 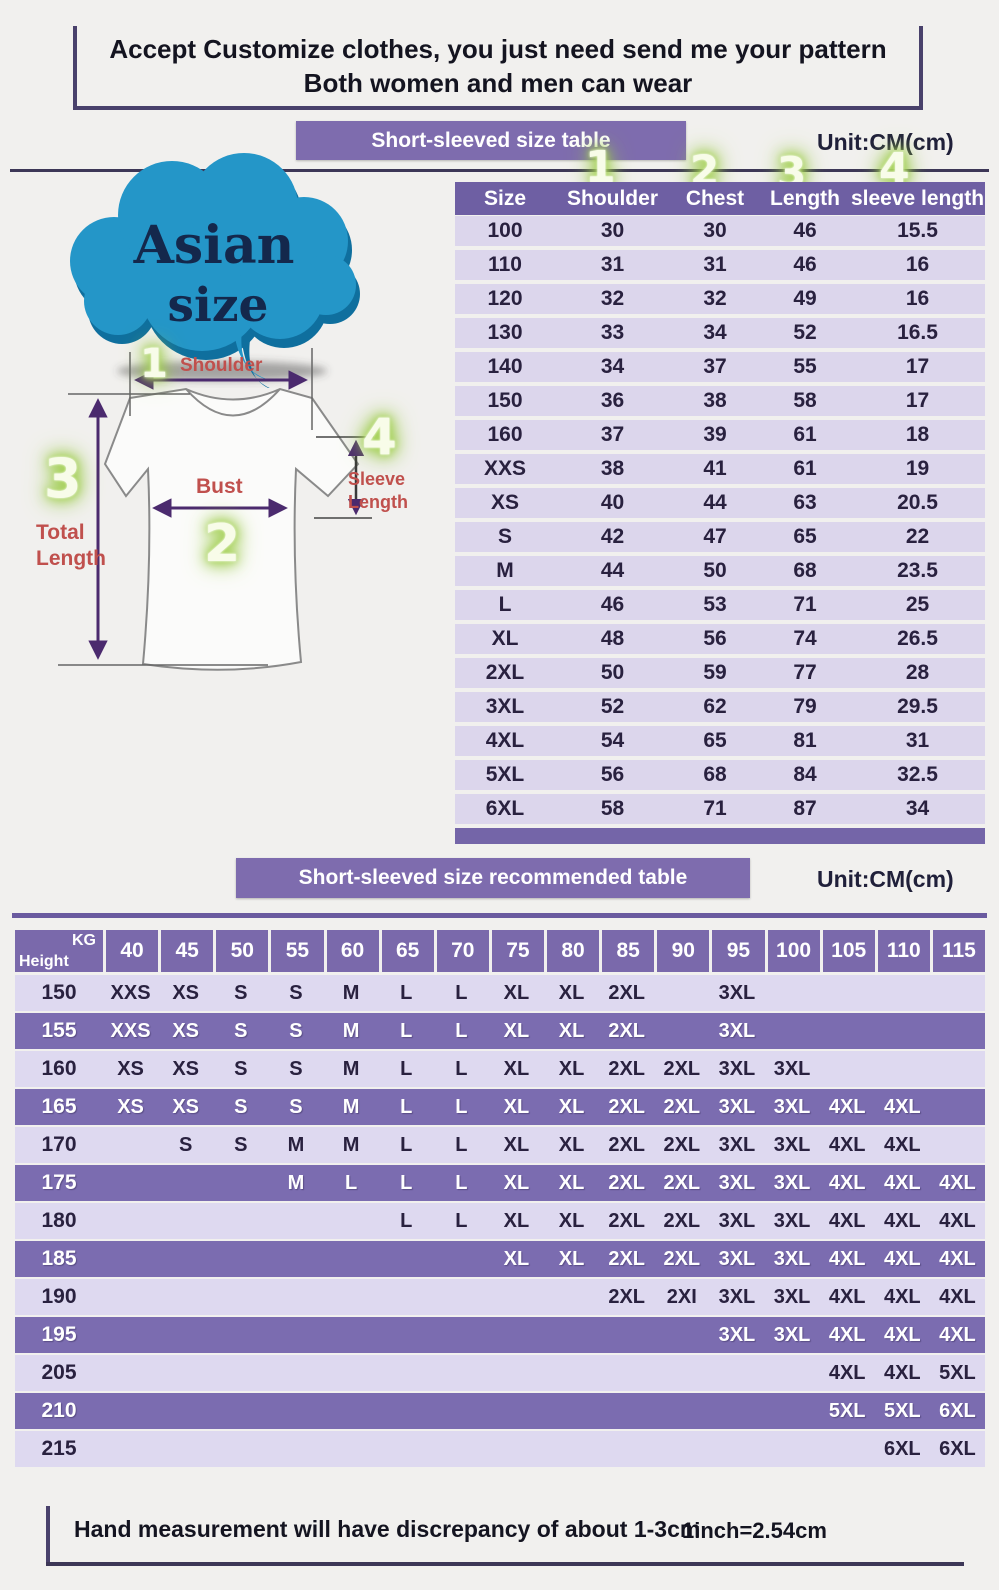 I want to click on size-table-cell: 41, so click(x=715, y=468).